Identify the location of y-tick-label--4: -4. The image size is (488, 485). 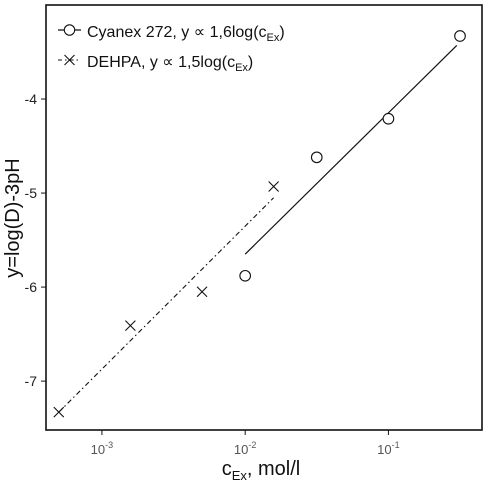
(31, 99).